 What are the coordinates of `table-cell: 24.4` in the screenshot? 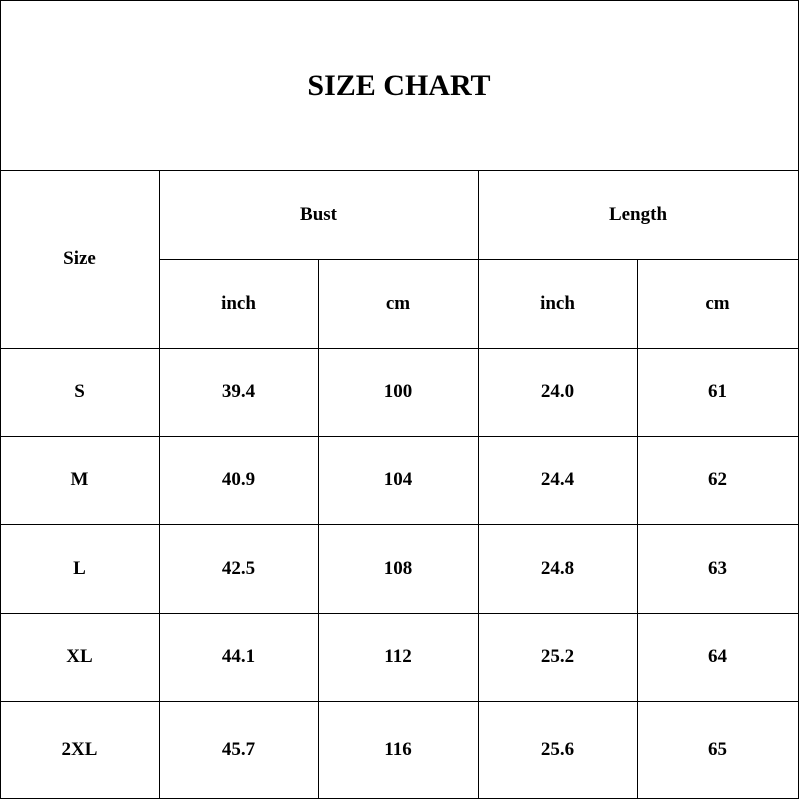 It's located at (557, 479).